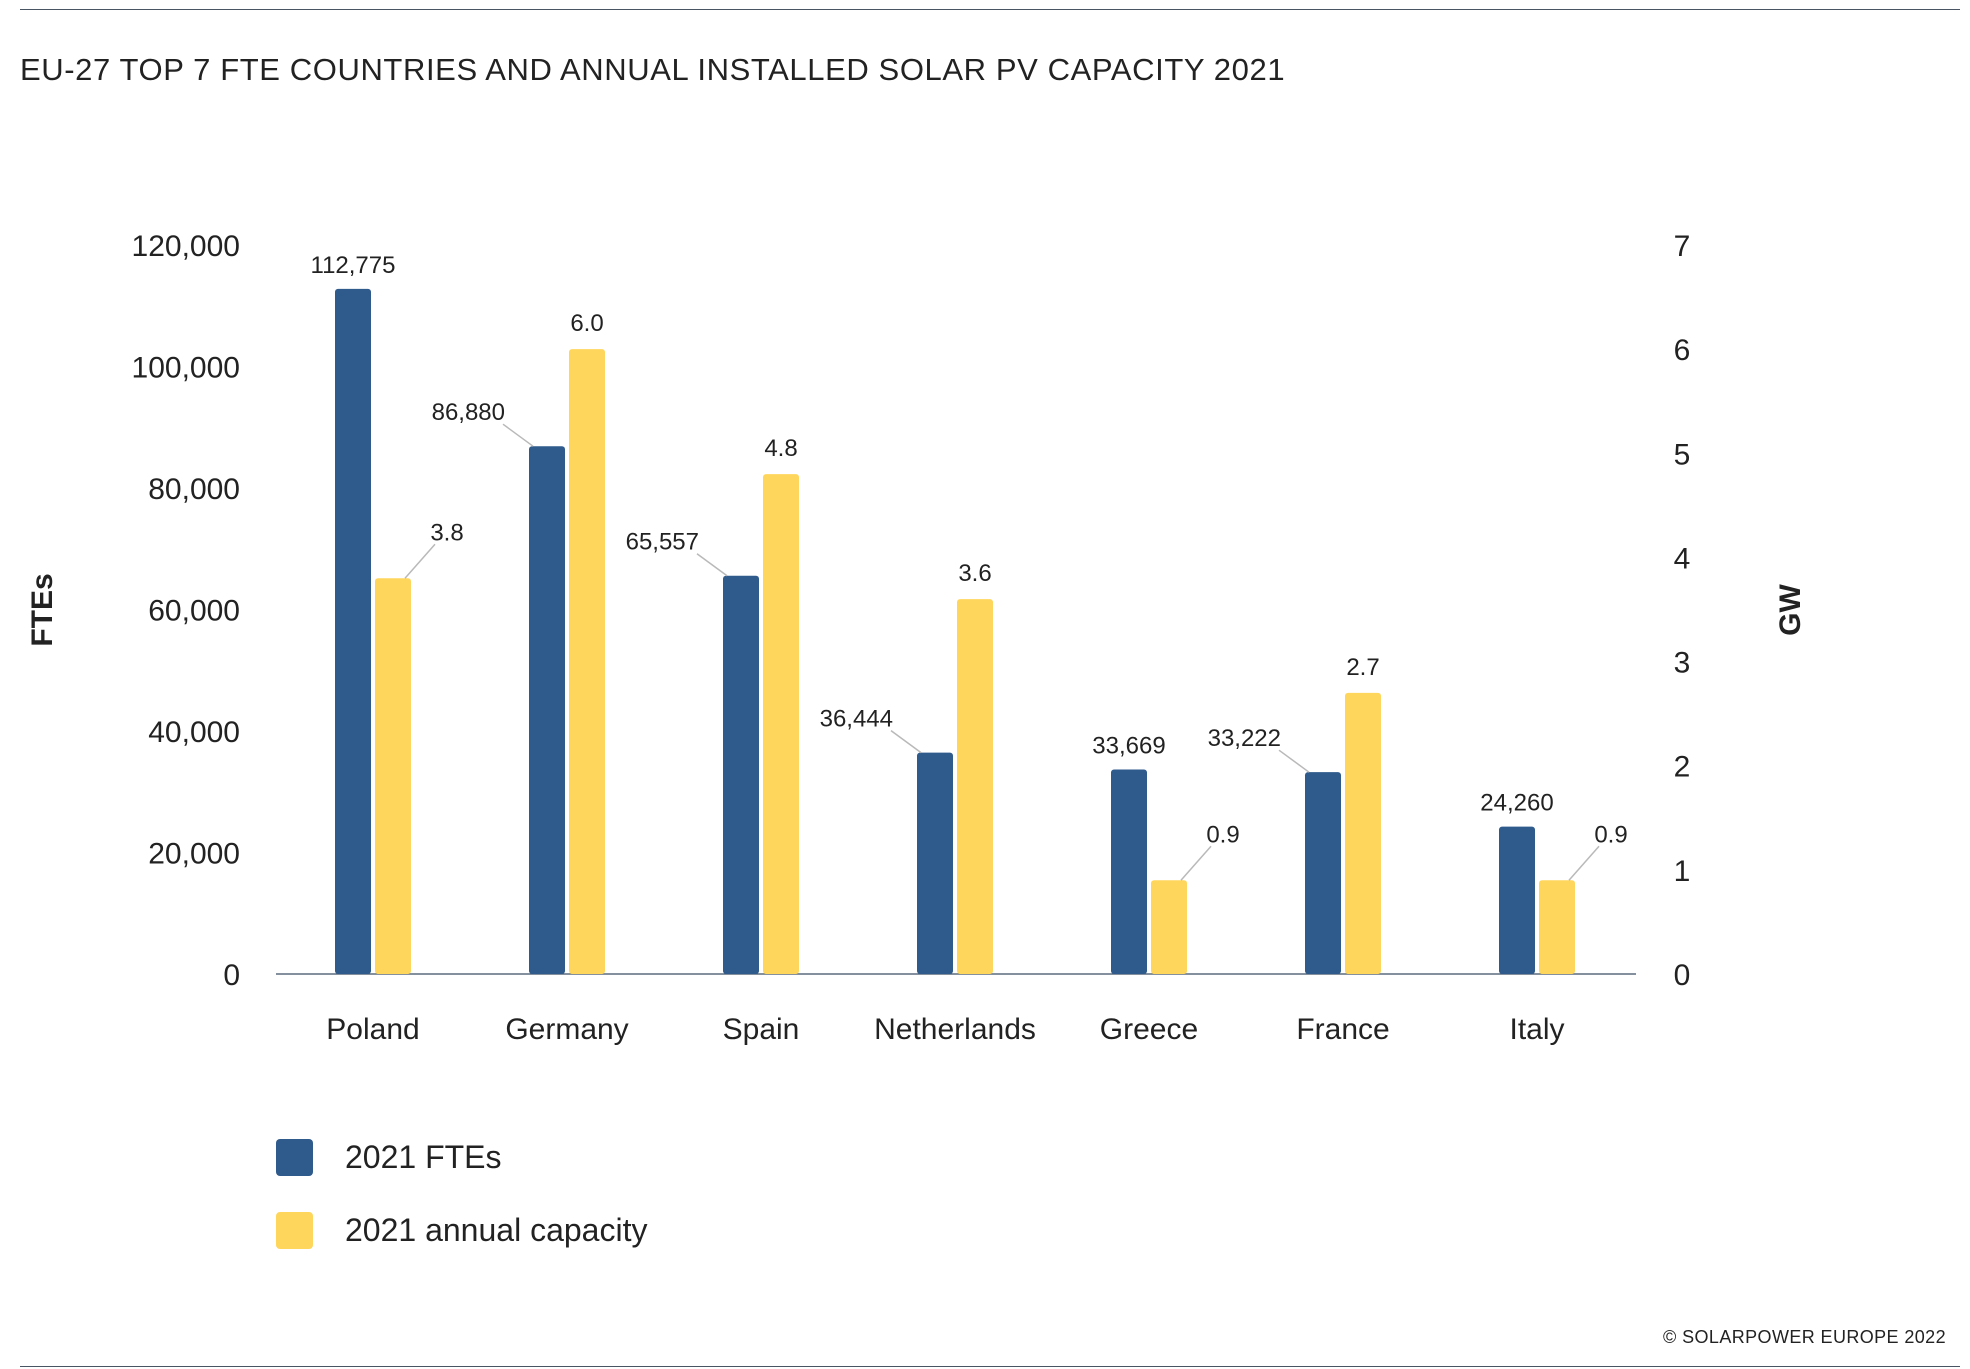  Describe the element at coordinates (741, 774) in the screenshot. I see `bar-fte-spain` at that location.